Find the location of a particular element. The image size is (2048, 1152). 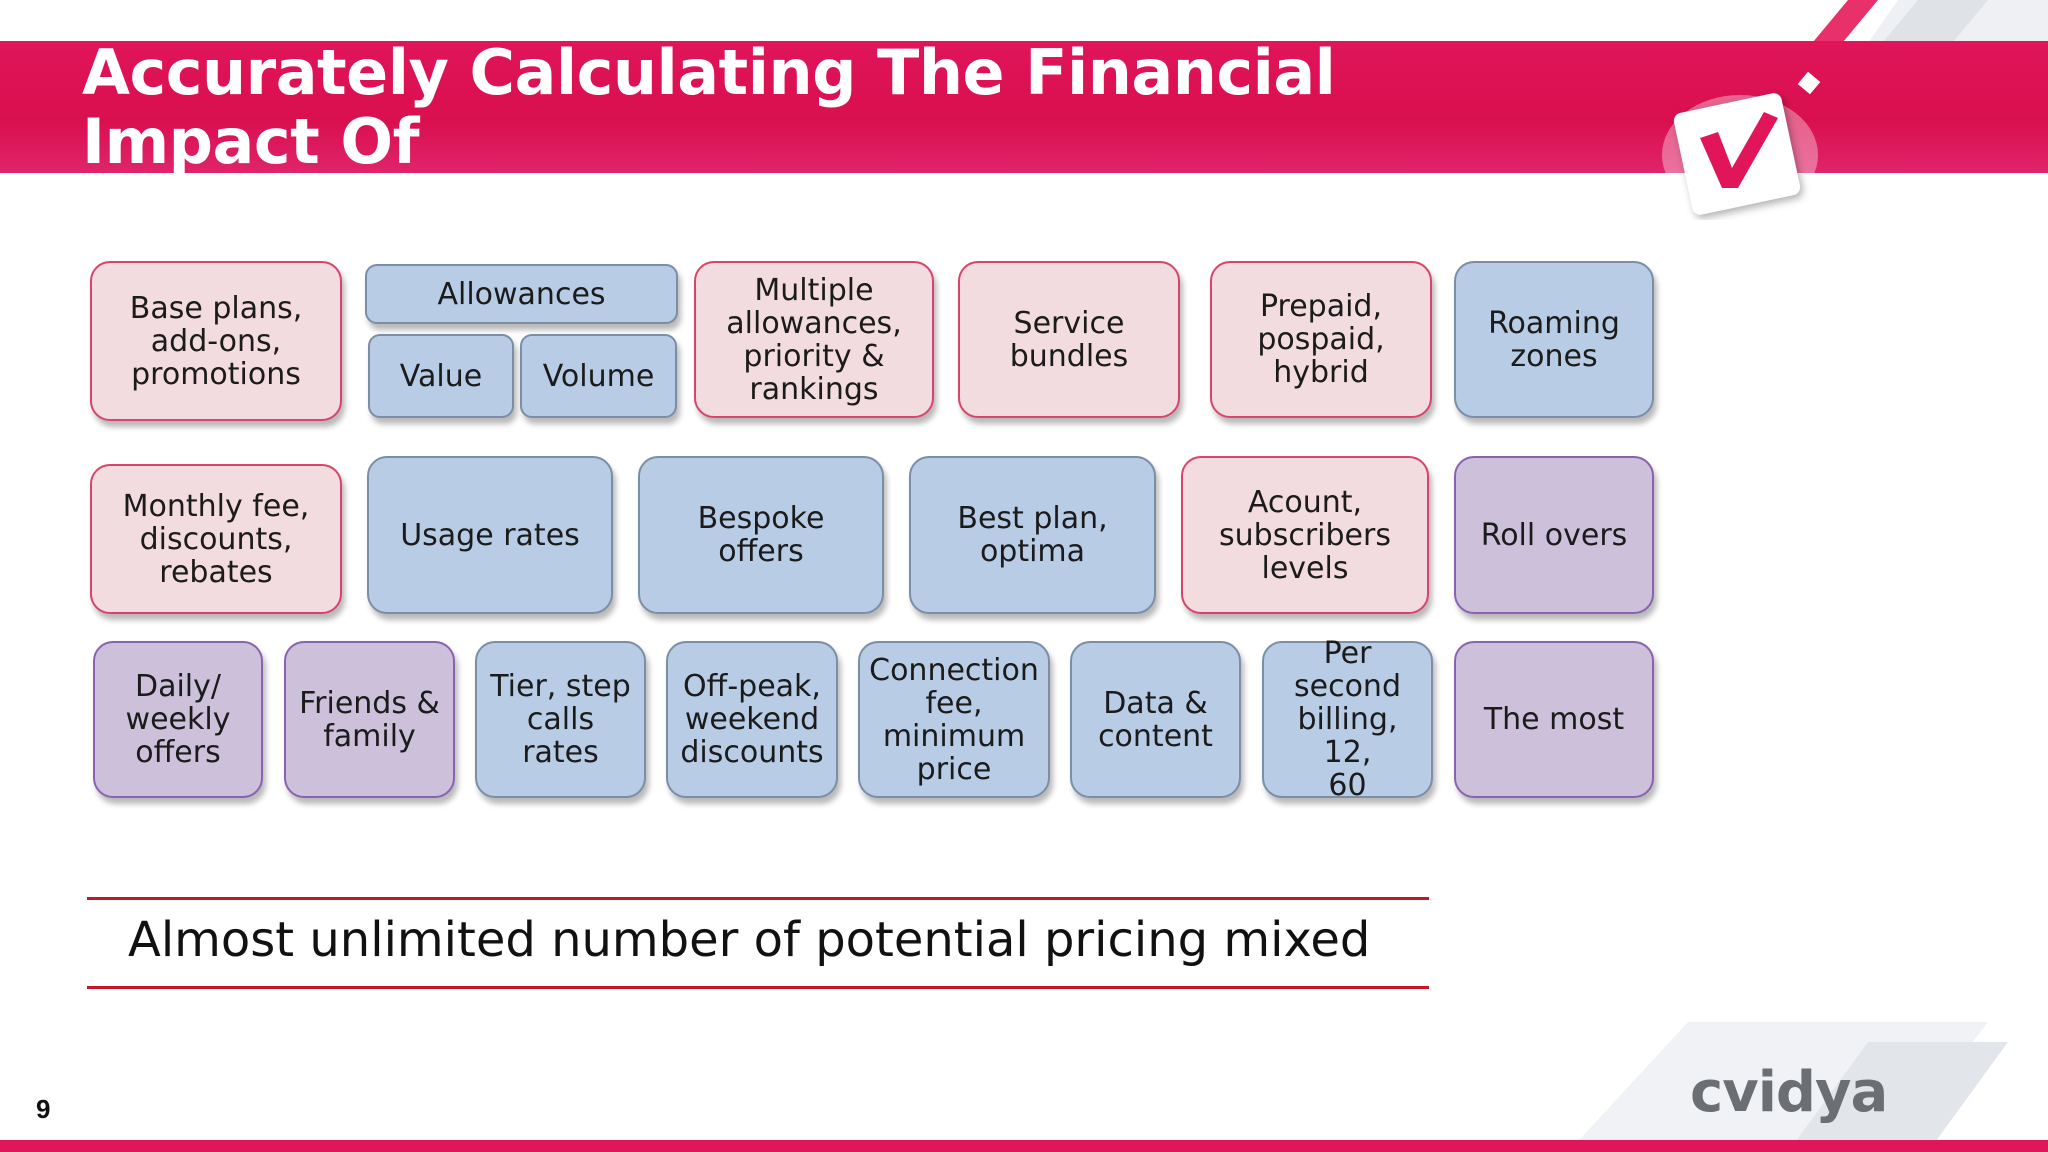

box-allowances: Allowances is located at coordinates (521, 294).